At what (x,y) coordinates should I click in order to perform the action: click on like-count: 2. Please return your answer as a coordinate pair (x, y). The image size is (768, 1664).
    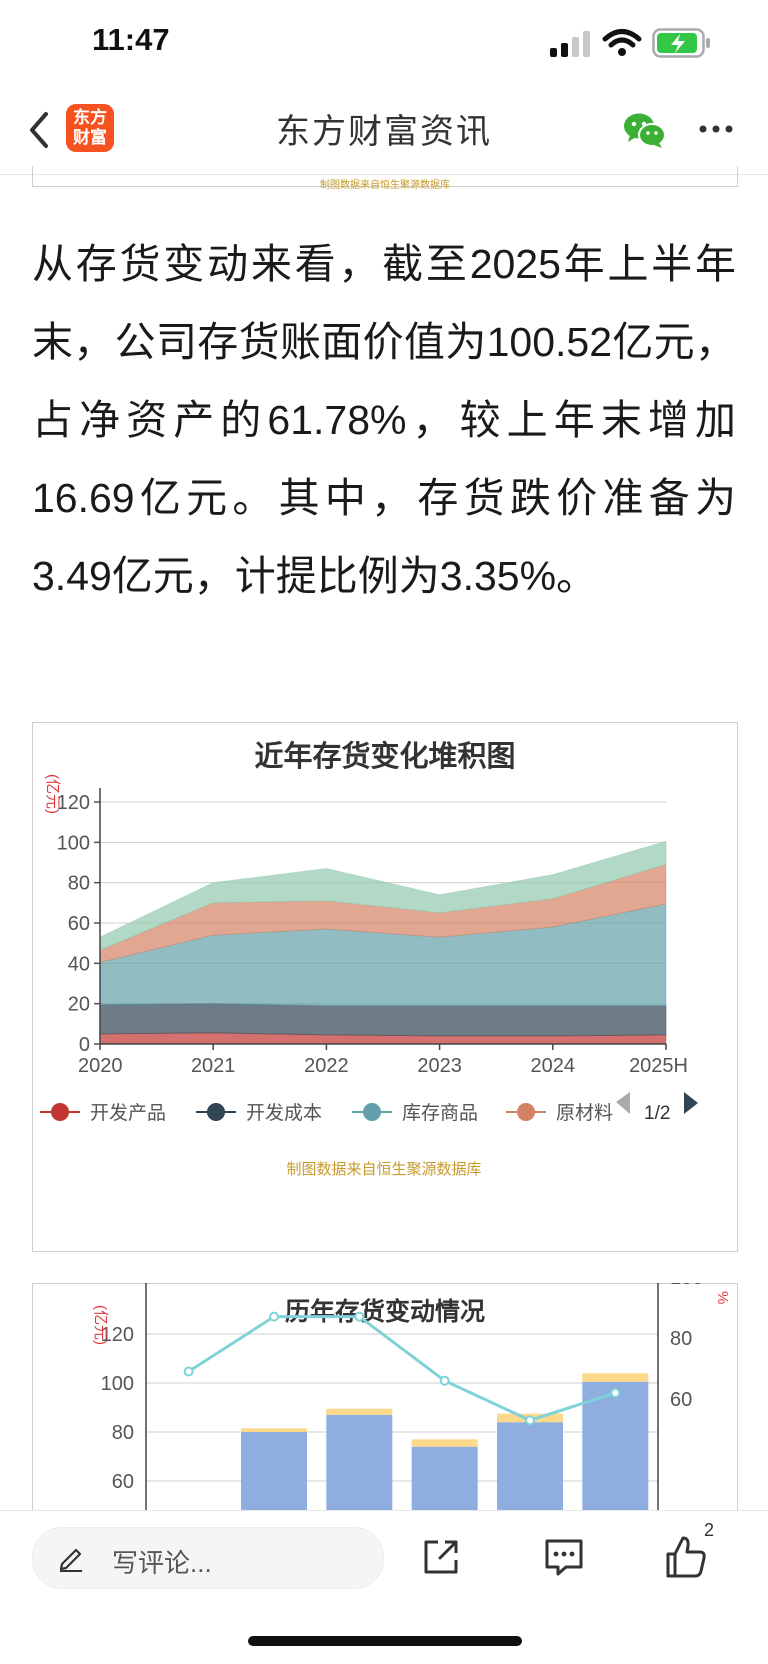
    Looking at the image, I should click on (709, 1530).